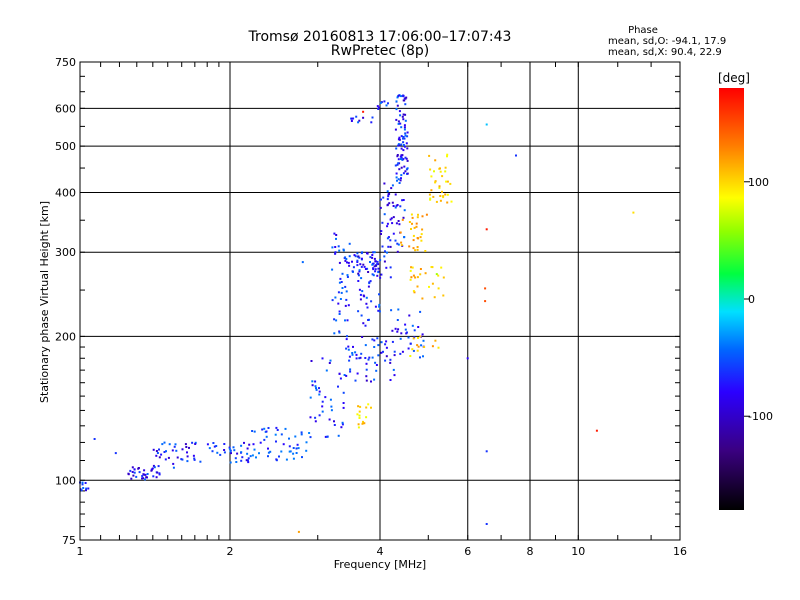 The height and width of the screenshot is (600, 800). What do you see at coordinates (65, 480) in the screenshot?
I see `y-tick-label: 100` at bounding box center [65, 480].